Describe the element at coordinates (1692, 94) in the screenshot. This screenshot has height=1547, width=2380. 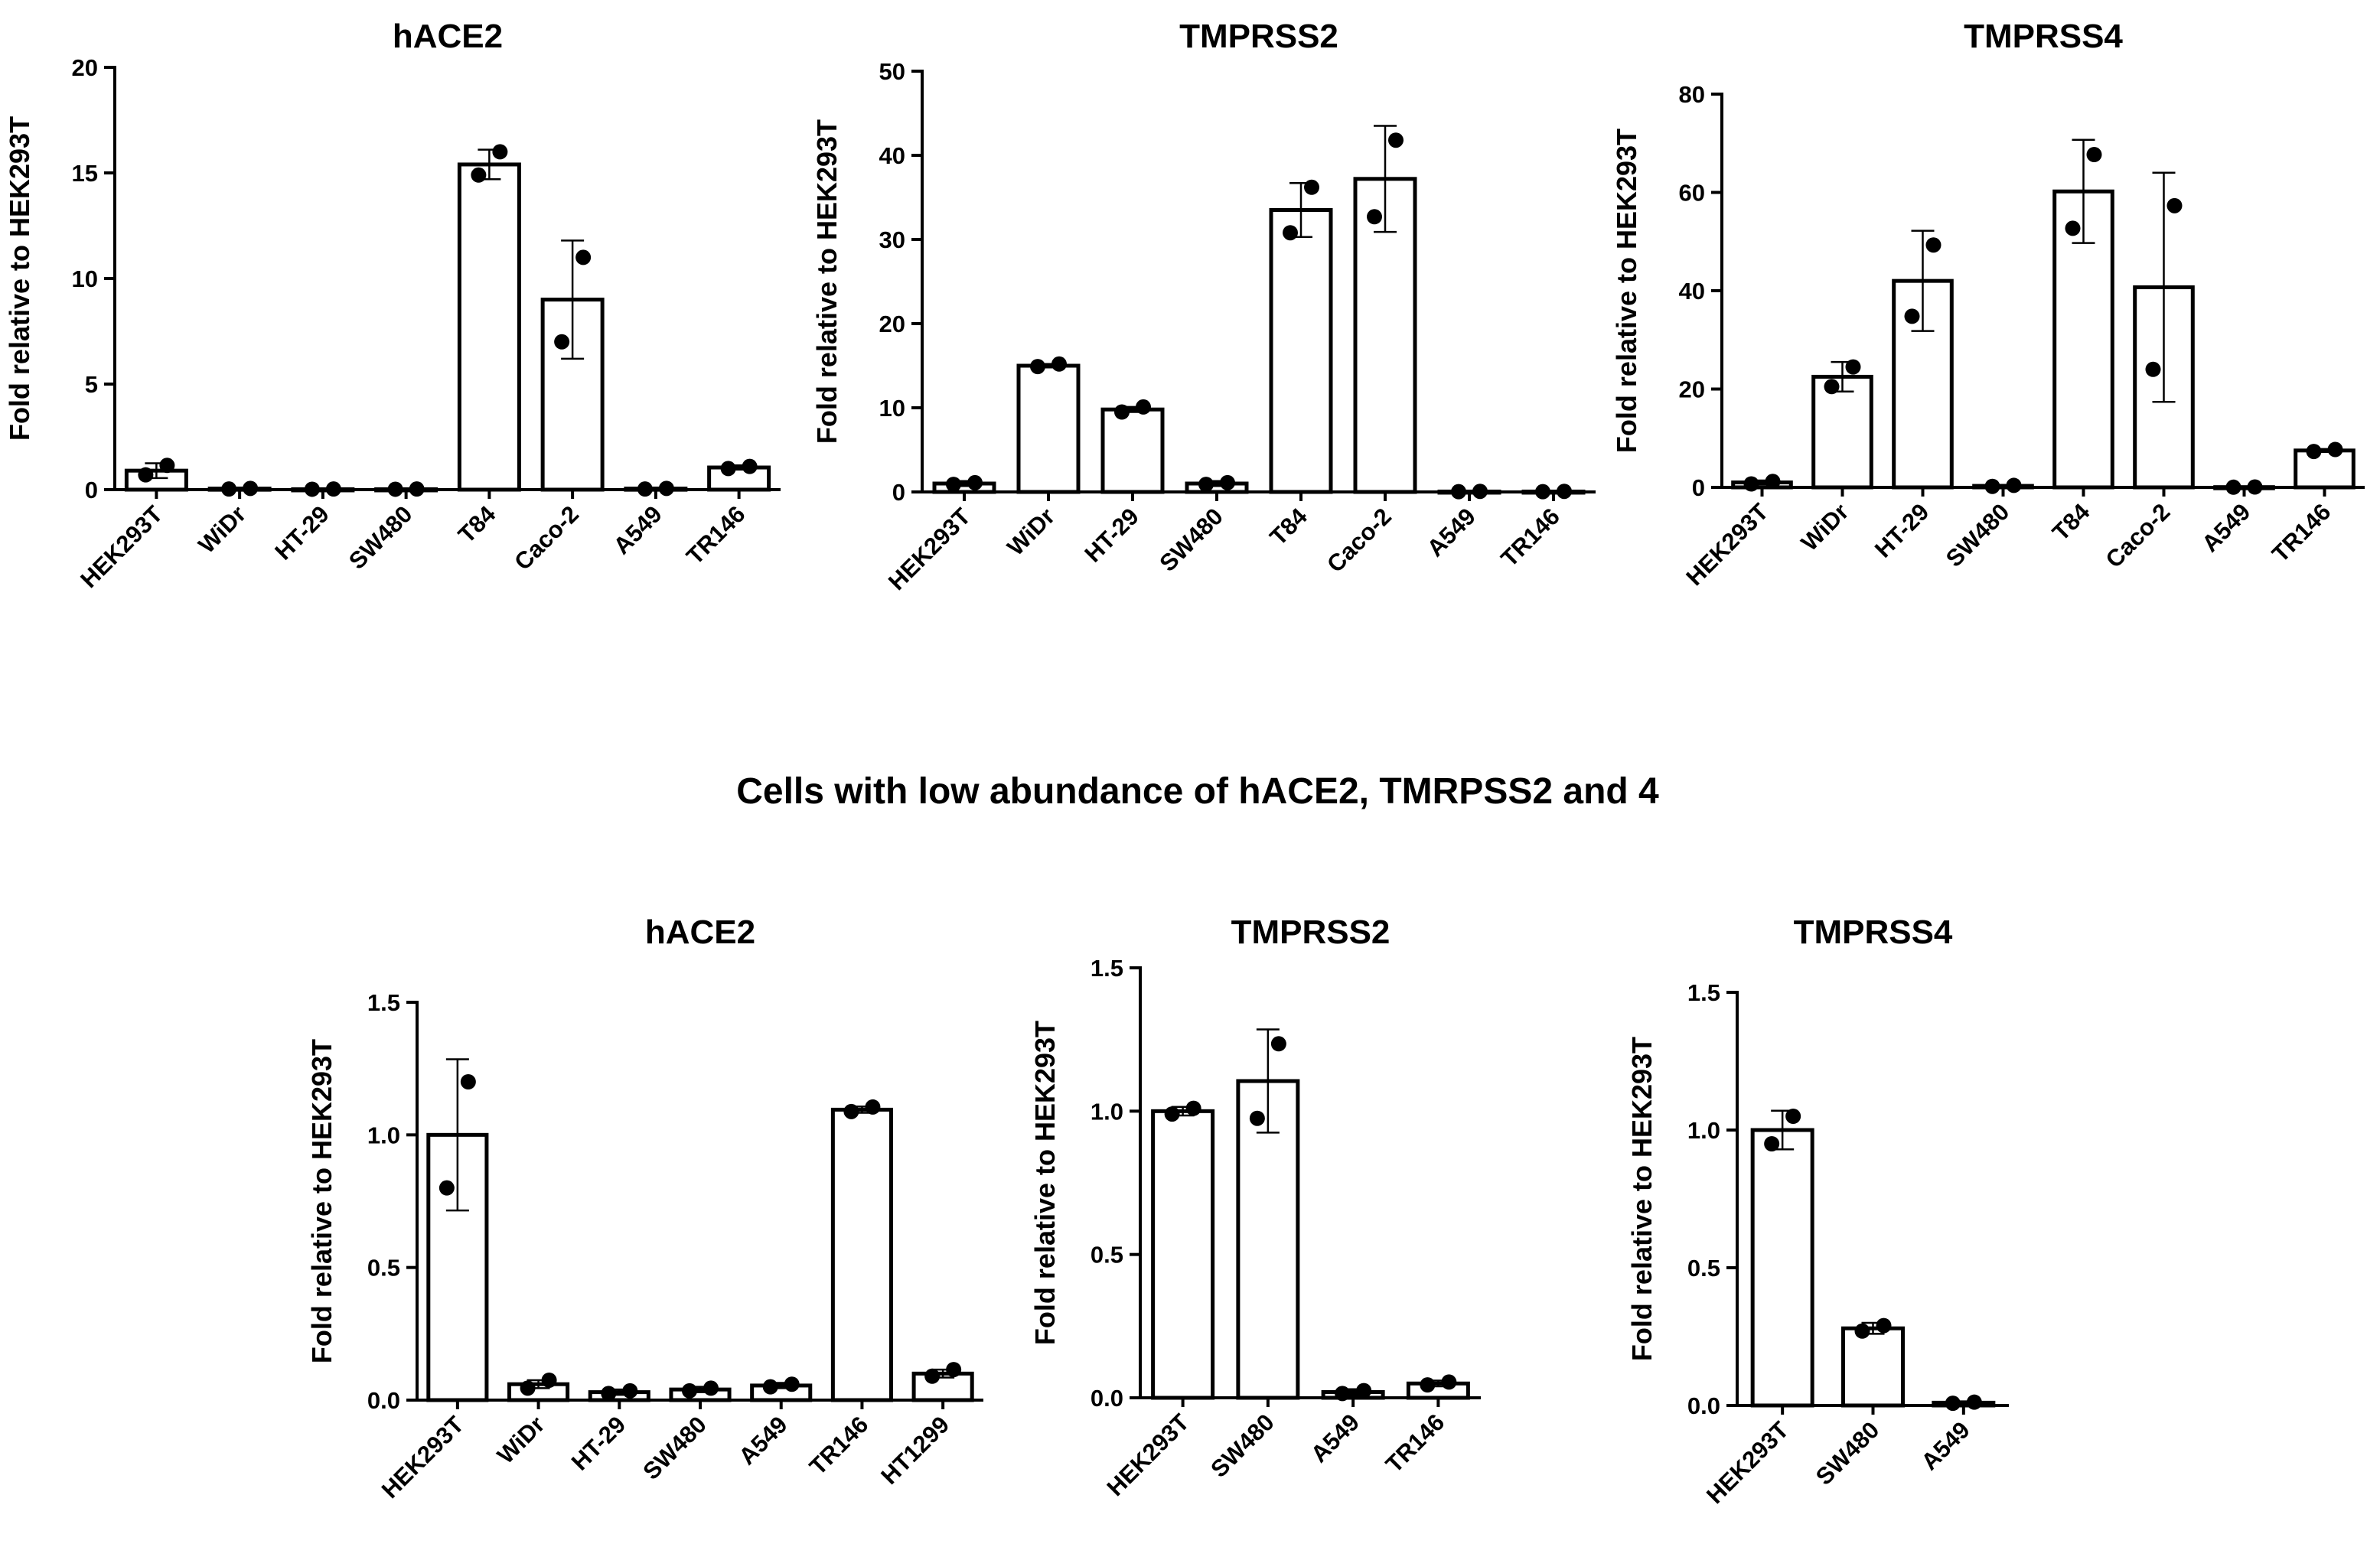
I see `y-tick-label: 80` at that location.